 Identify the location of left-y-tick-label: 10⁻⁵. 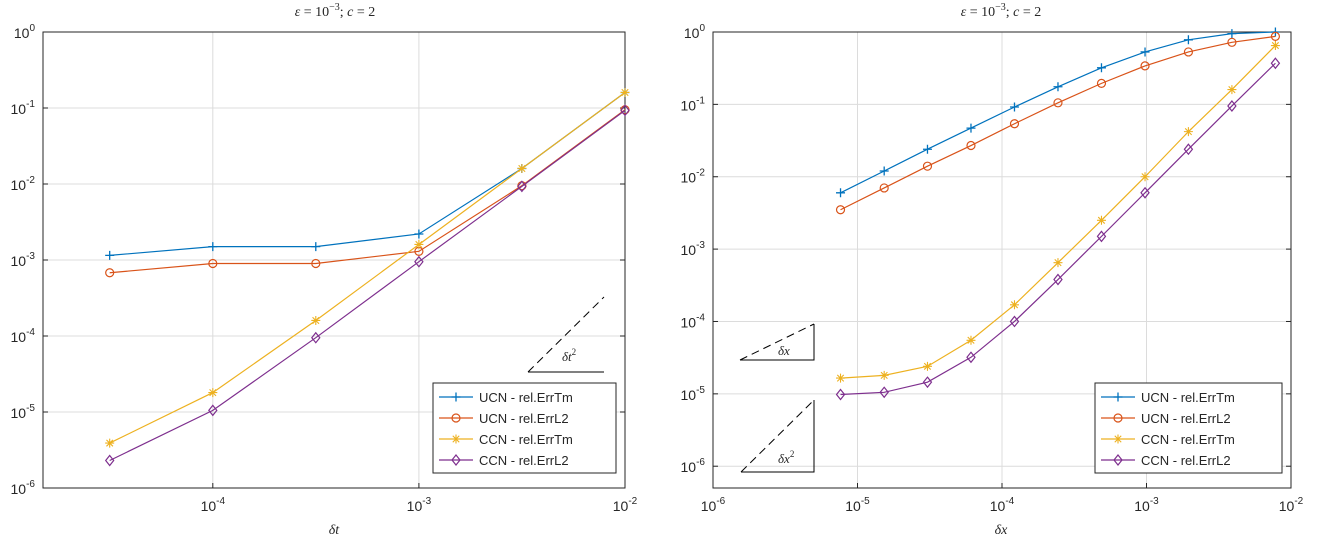
(23, 412).